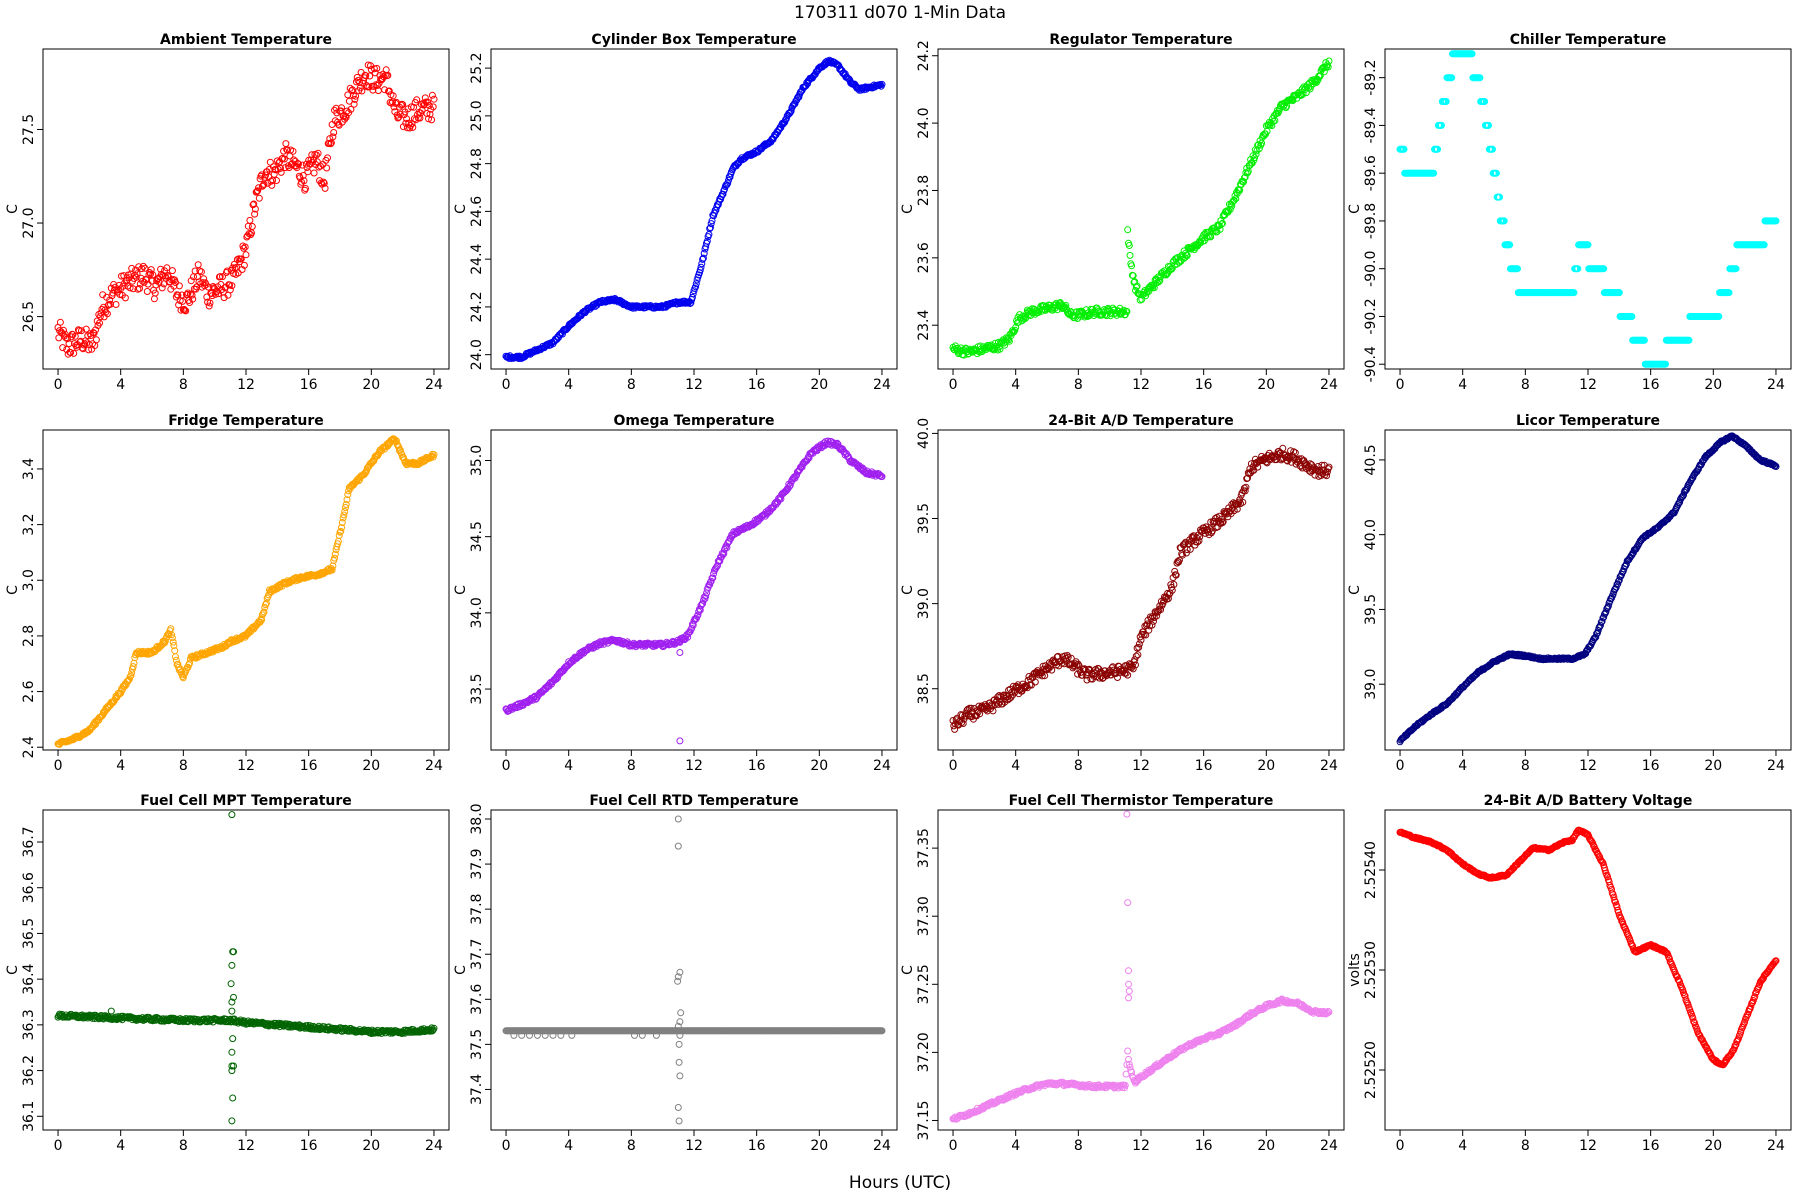  Describe the element at coordinates (245, 421) in the screenshot. I see `panel-title: Fridge Temperature` at that location.